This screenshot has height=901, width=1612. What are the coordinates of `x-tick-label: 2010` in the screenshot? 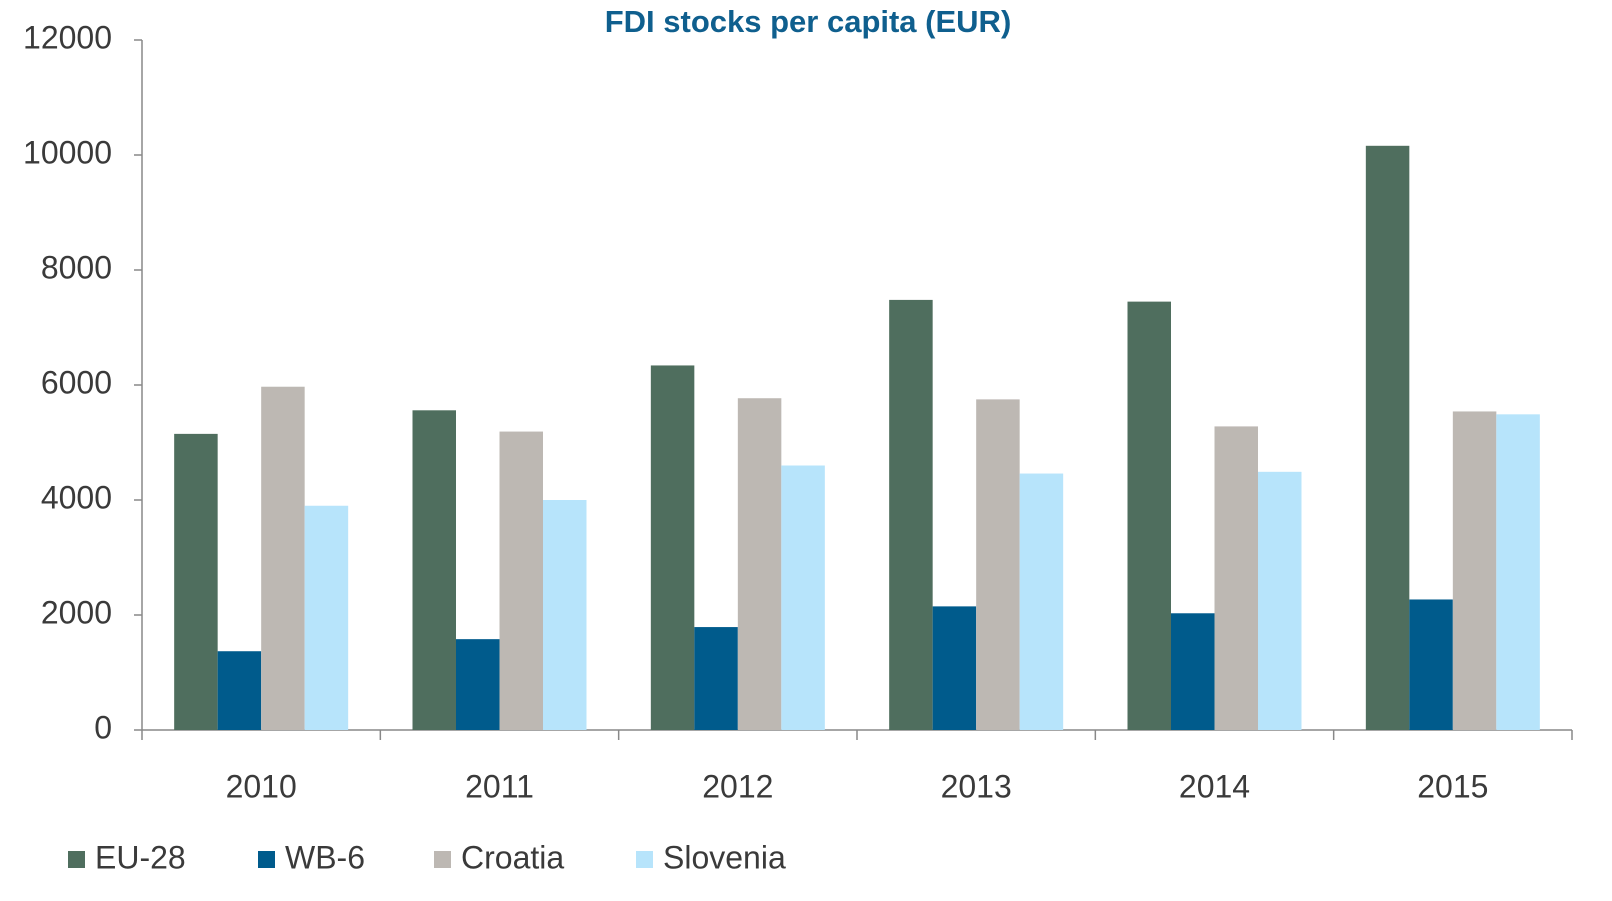 It's located at (261, 786).